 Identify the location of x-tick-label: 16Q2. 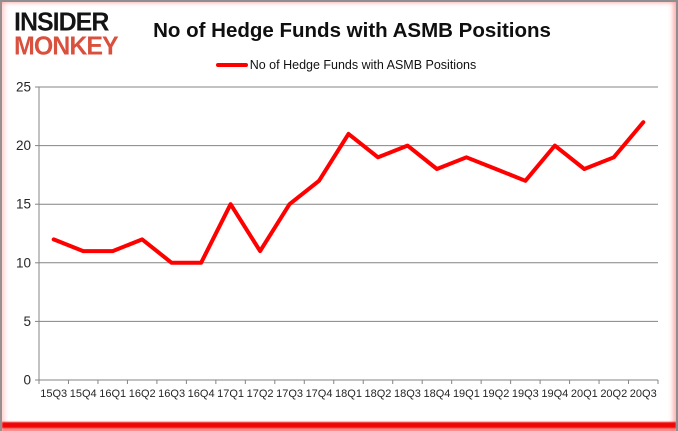
(142, 394).